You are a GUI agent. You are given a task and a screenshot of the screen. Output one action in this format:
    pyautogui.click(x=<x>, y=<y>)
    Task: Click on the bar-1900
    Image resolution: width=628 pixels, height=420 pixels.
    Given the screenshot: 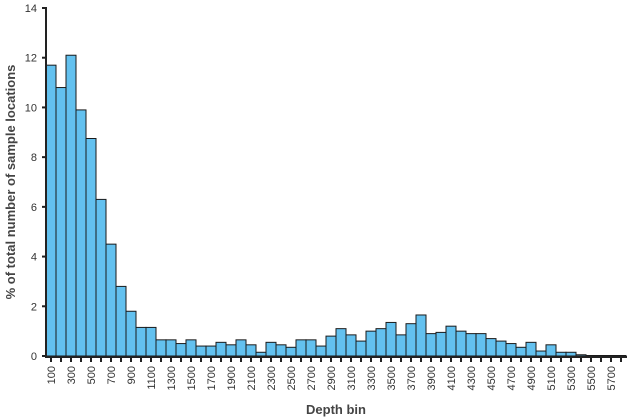 What is the action you would take?
    pyautogui.click(x=231, y=350)
    